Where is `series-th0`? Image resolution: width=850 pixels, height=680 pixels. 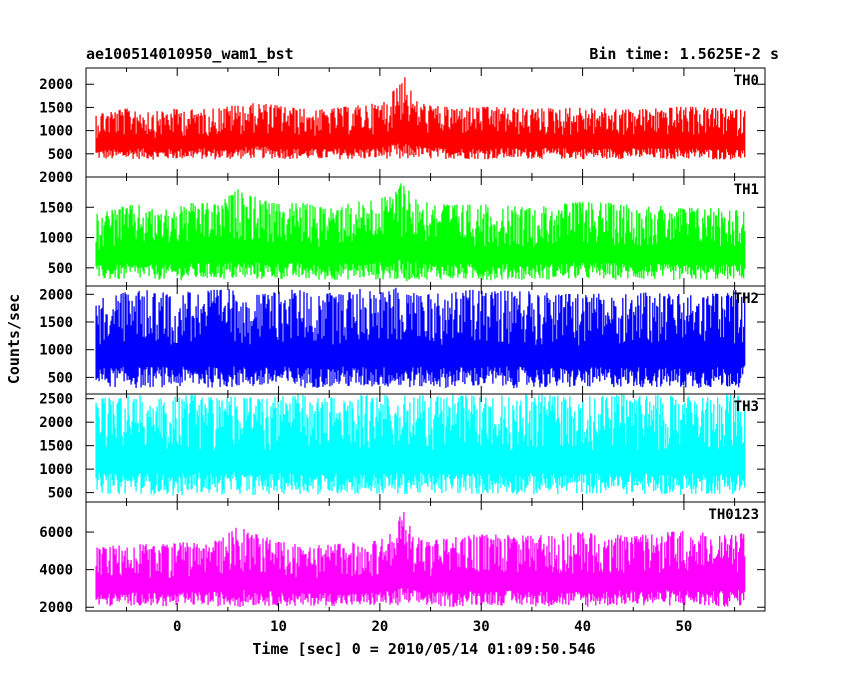 series-th0 is located at coordinates (420, 118).